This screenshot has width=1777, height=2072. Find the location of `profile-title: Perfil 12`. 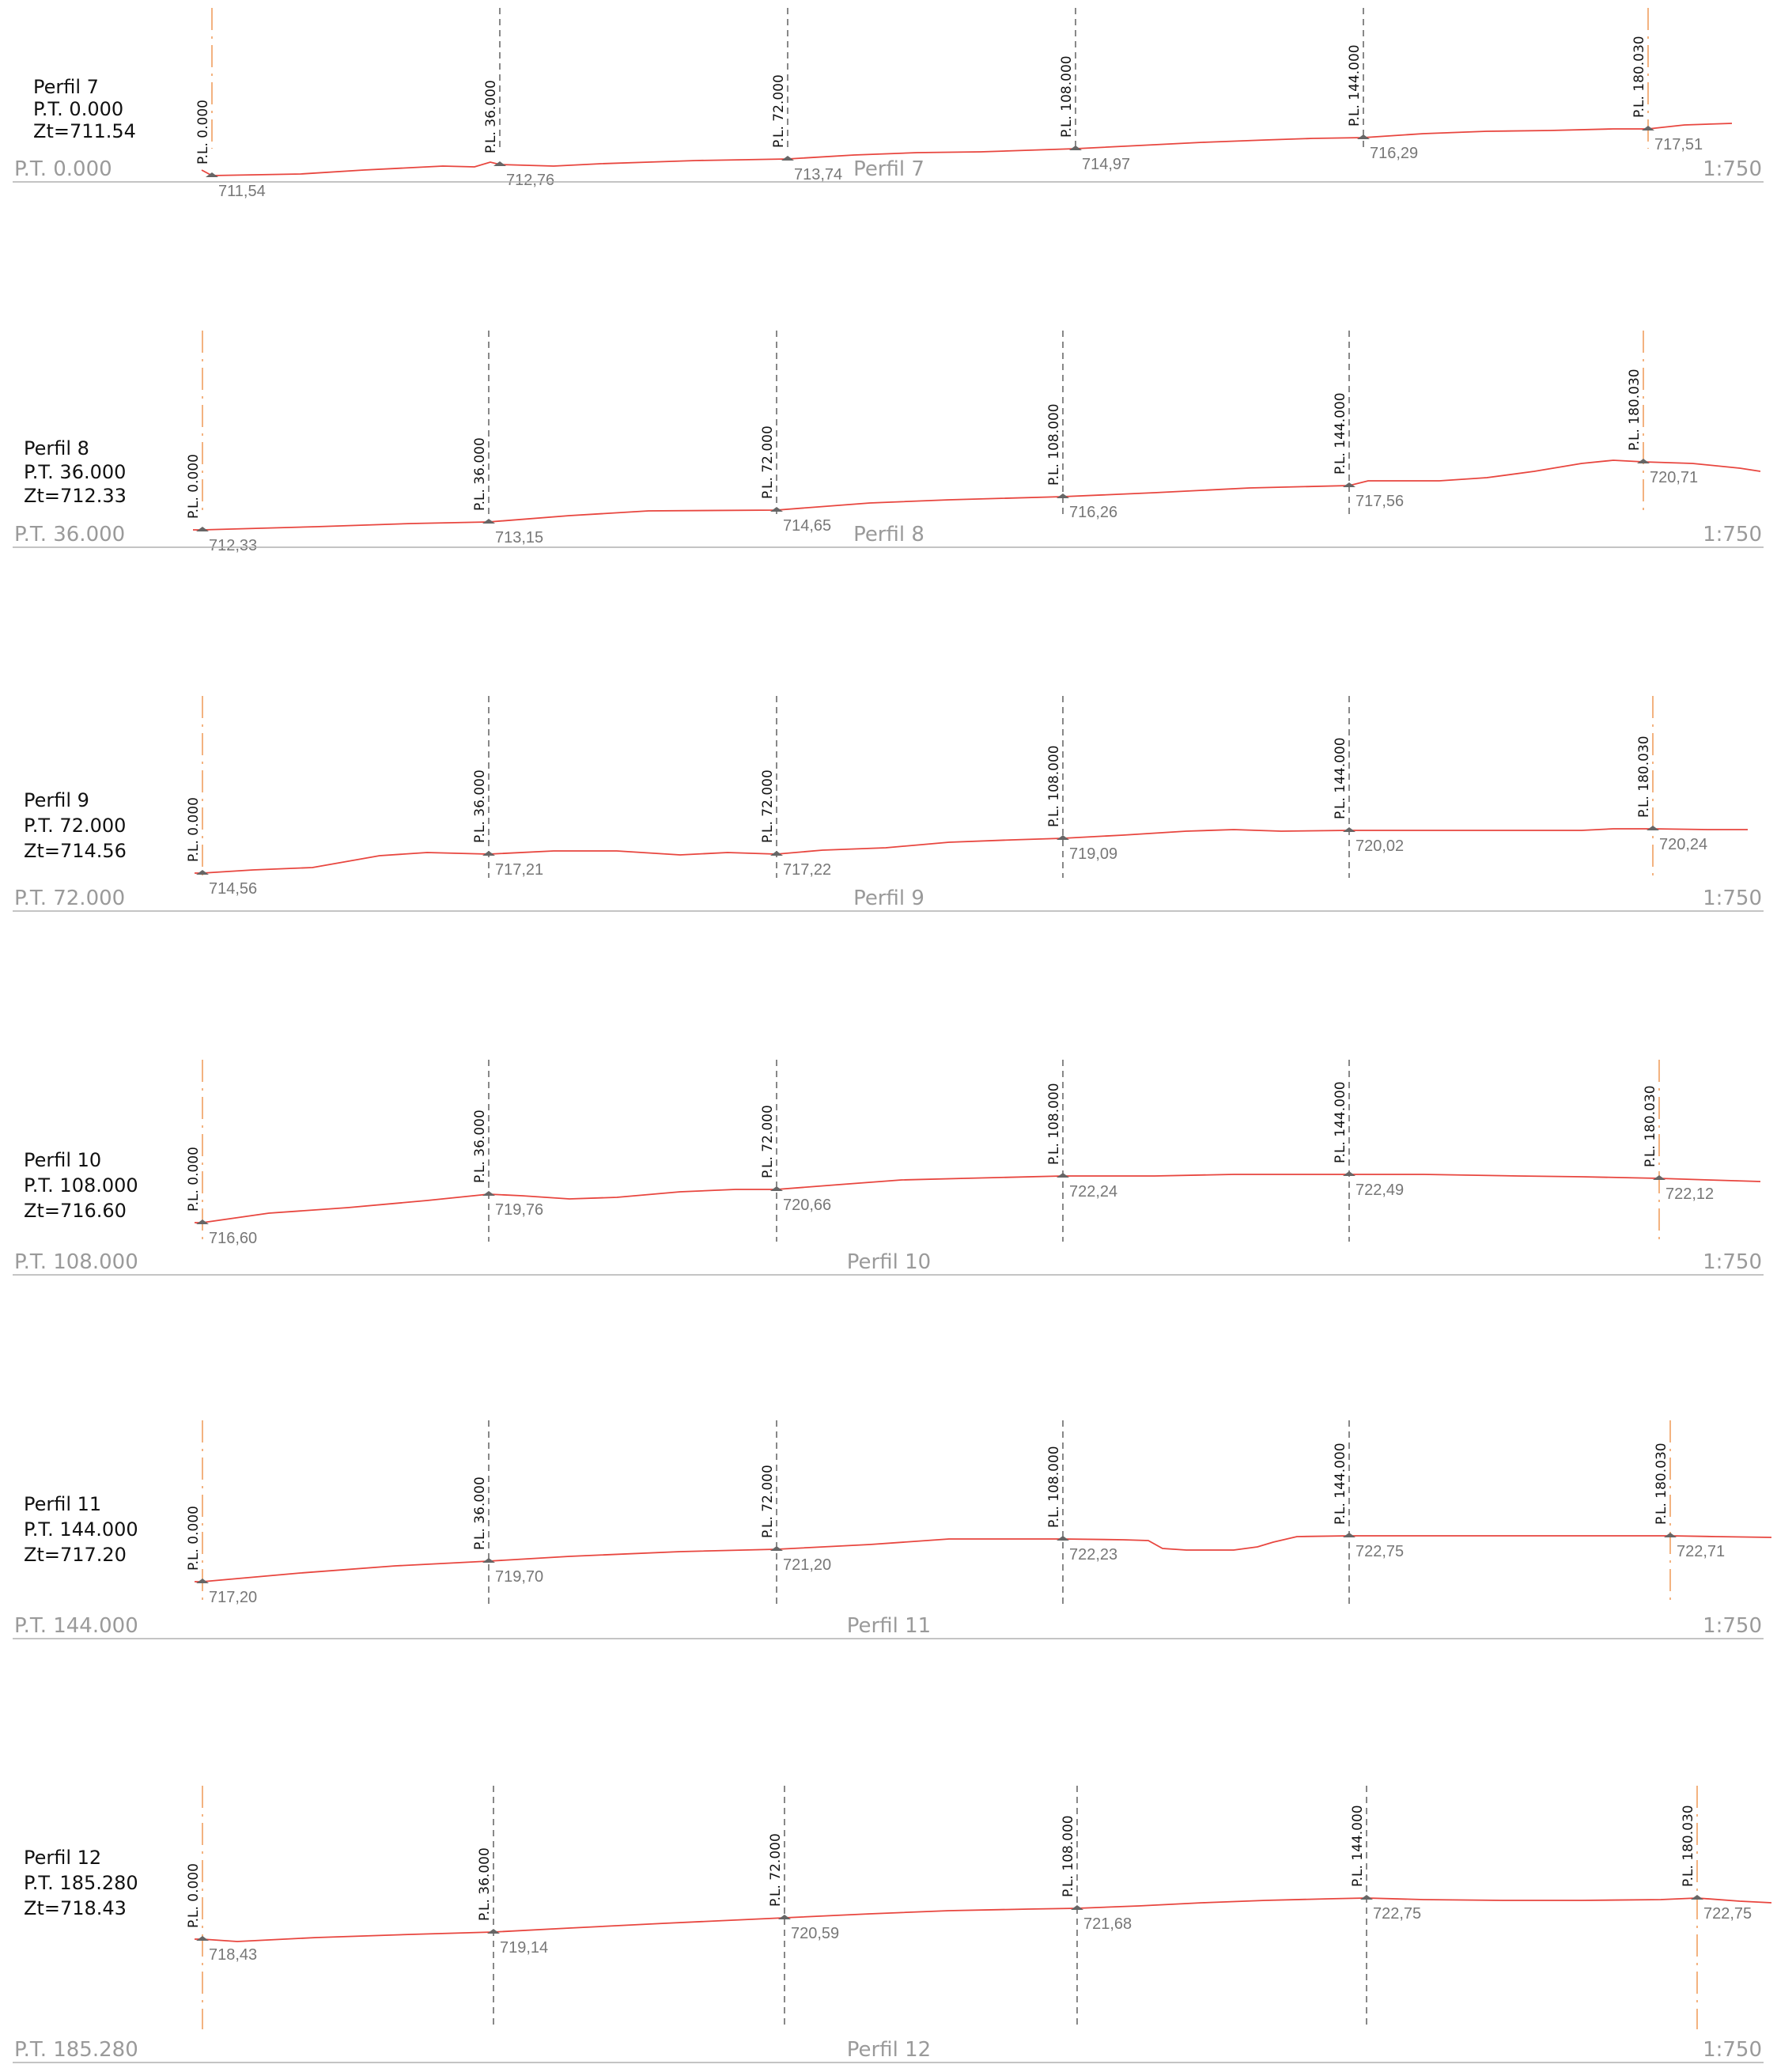

profile-title: Perfil 12 is located at coordinates (62, 1858).